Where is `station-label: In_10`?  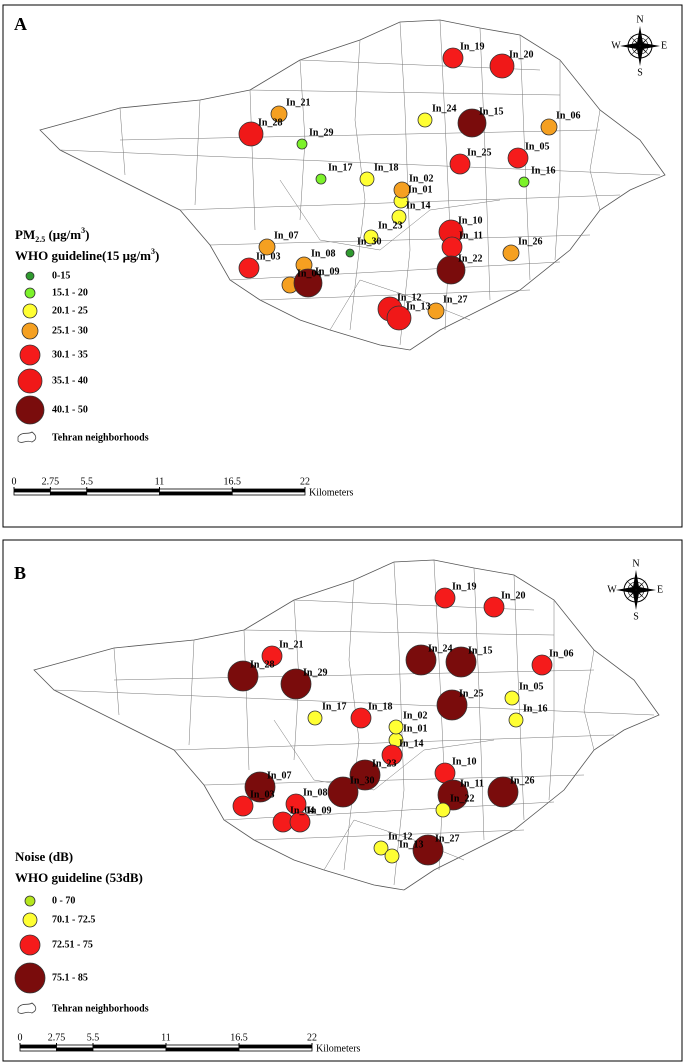 station-label: In_10 is located at coordinates (470, 220).